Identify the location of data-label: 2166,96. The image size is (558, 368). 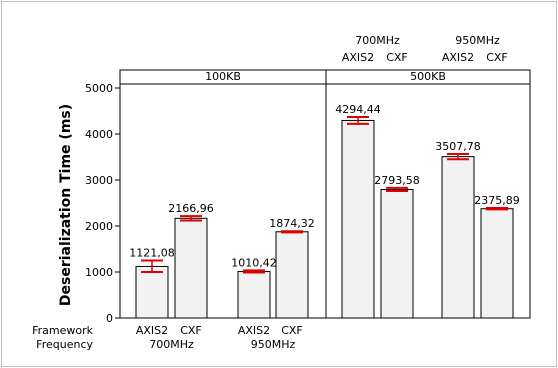
(191, 208).